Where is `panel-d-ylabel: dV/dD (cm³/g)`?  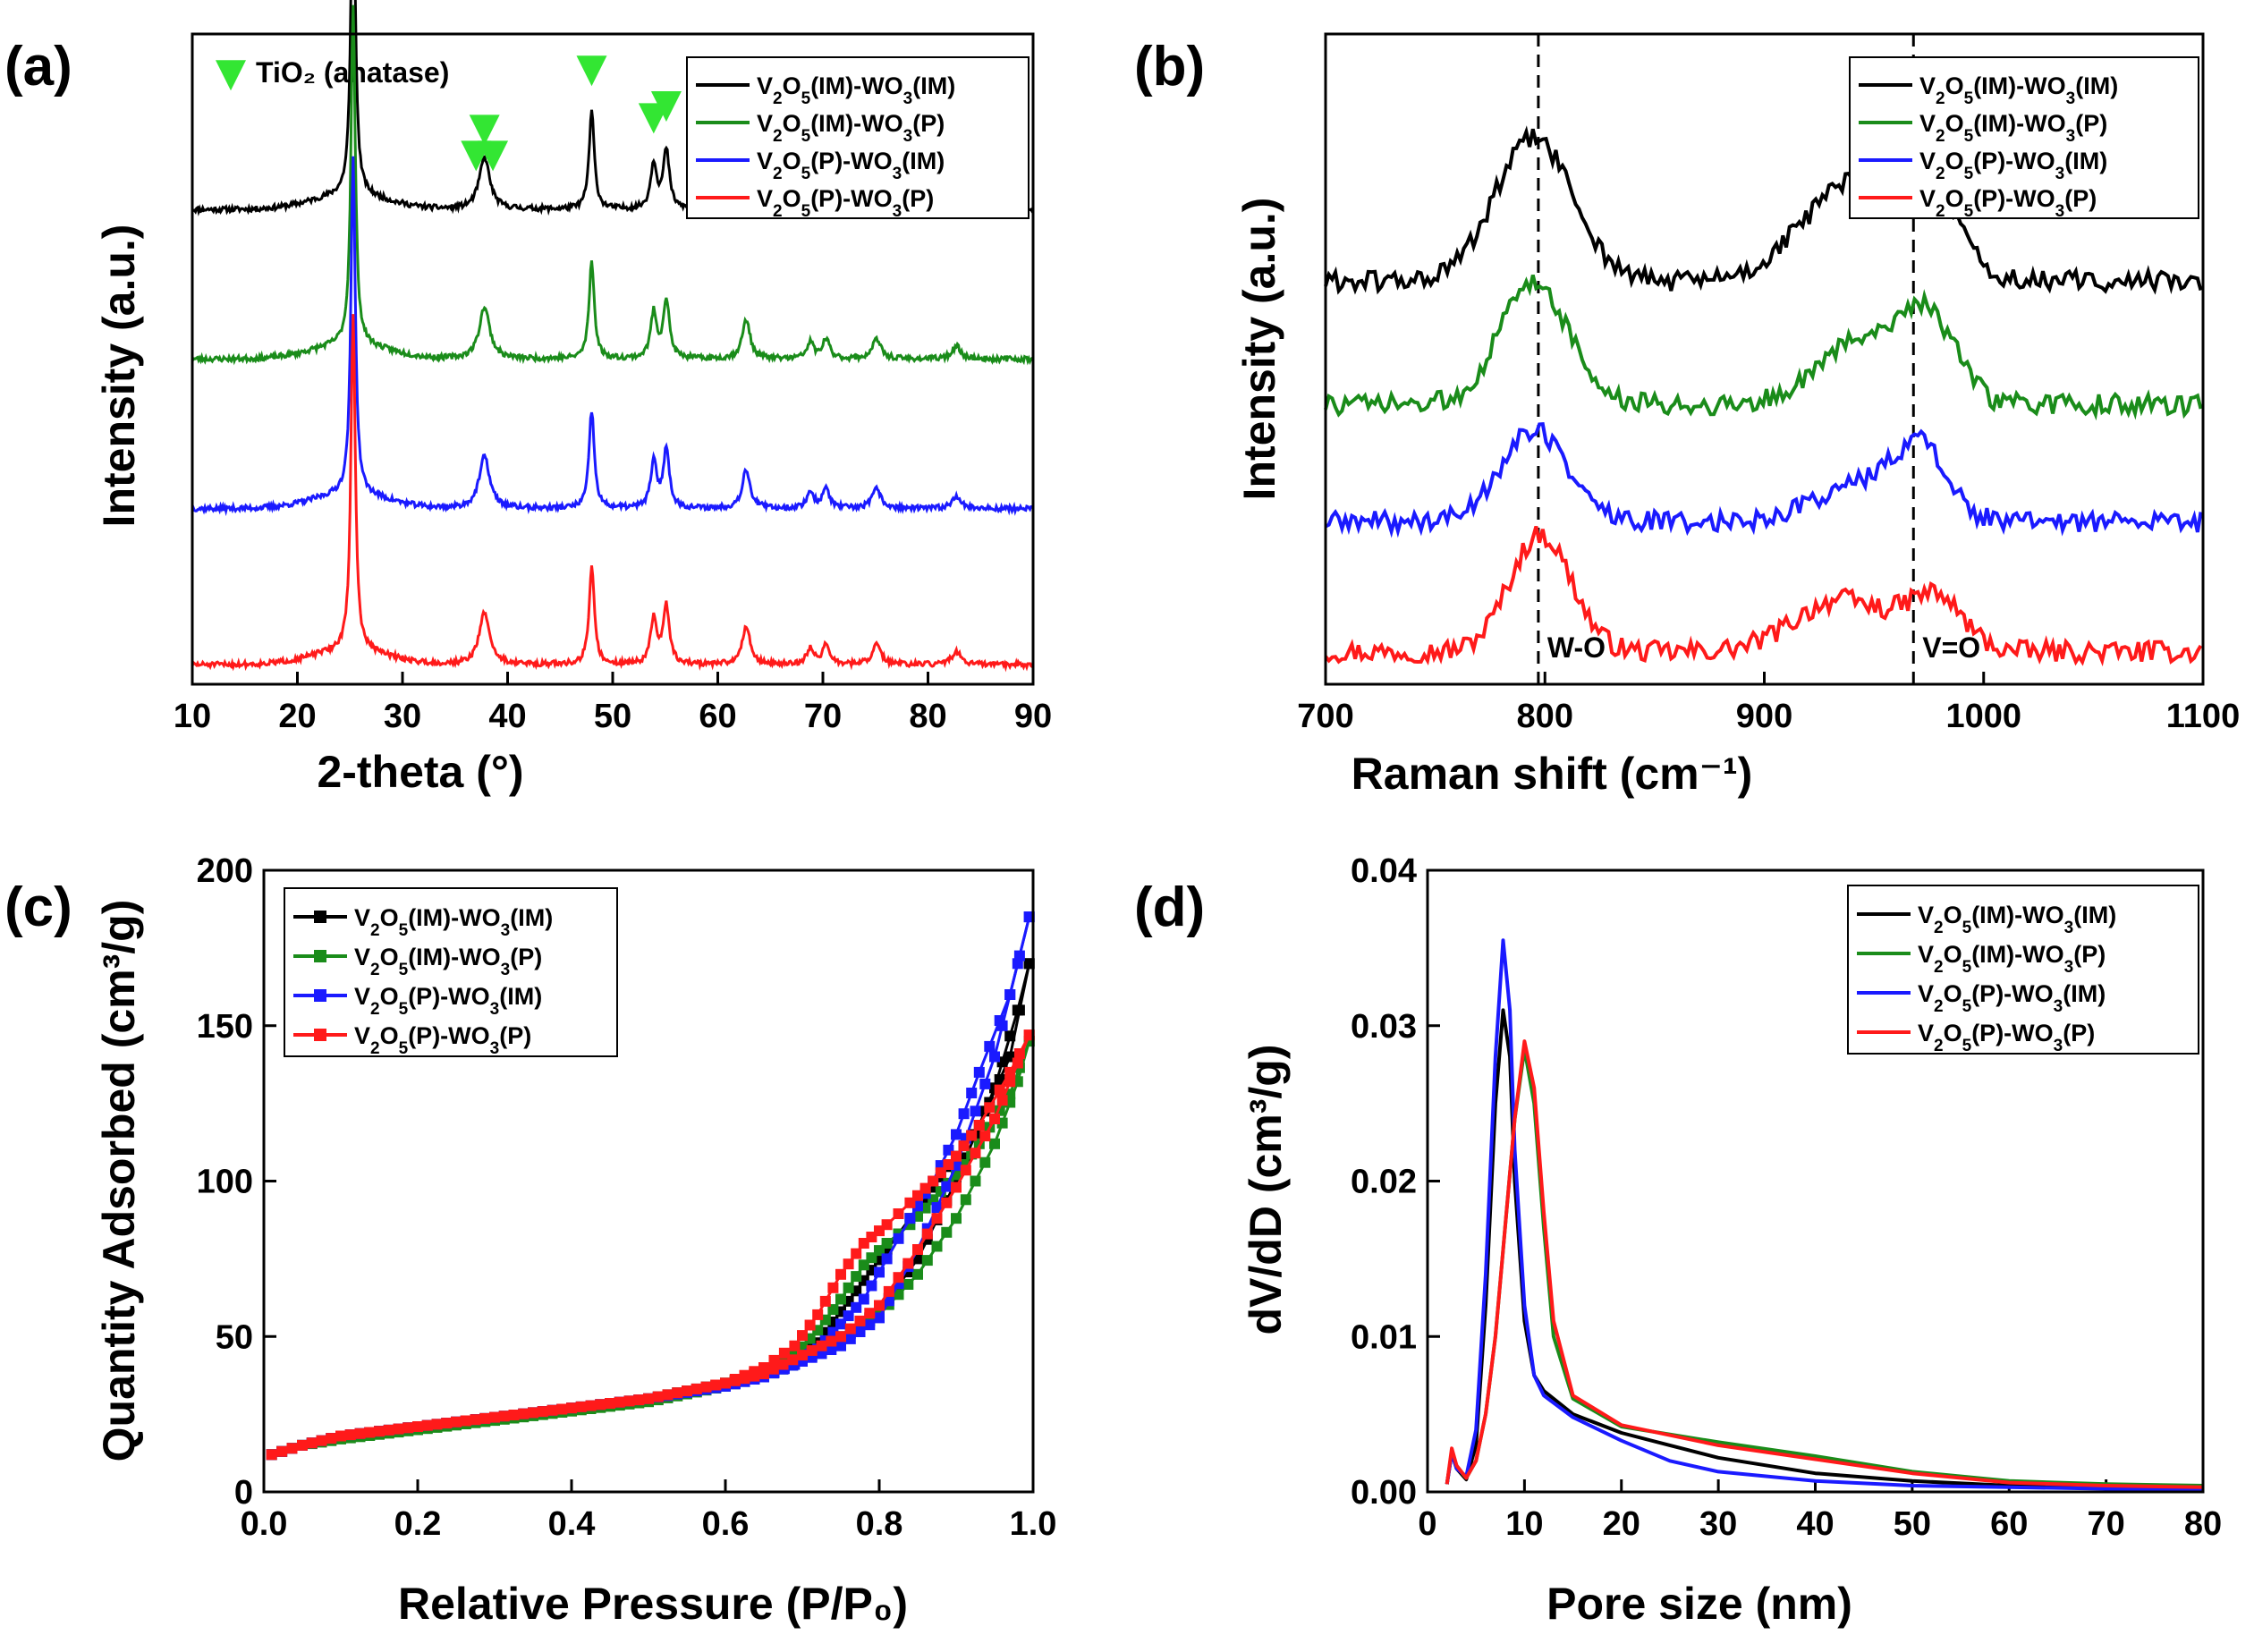 panel-d-ylabel: dV/dD (cm³/g) is located at coordinates (1266, 1190).